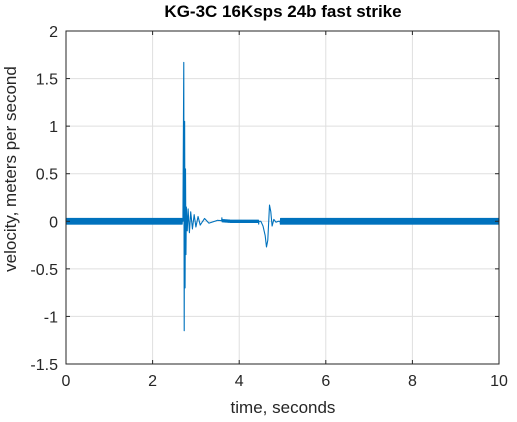 This screenshot has width=517, height=422. What do you see at coordinates (282, 11) in the screenshot?
I see `chart-title: KG-3C 16Ksps 24b fast strike` at bounding box center [282, 11].